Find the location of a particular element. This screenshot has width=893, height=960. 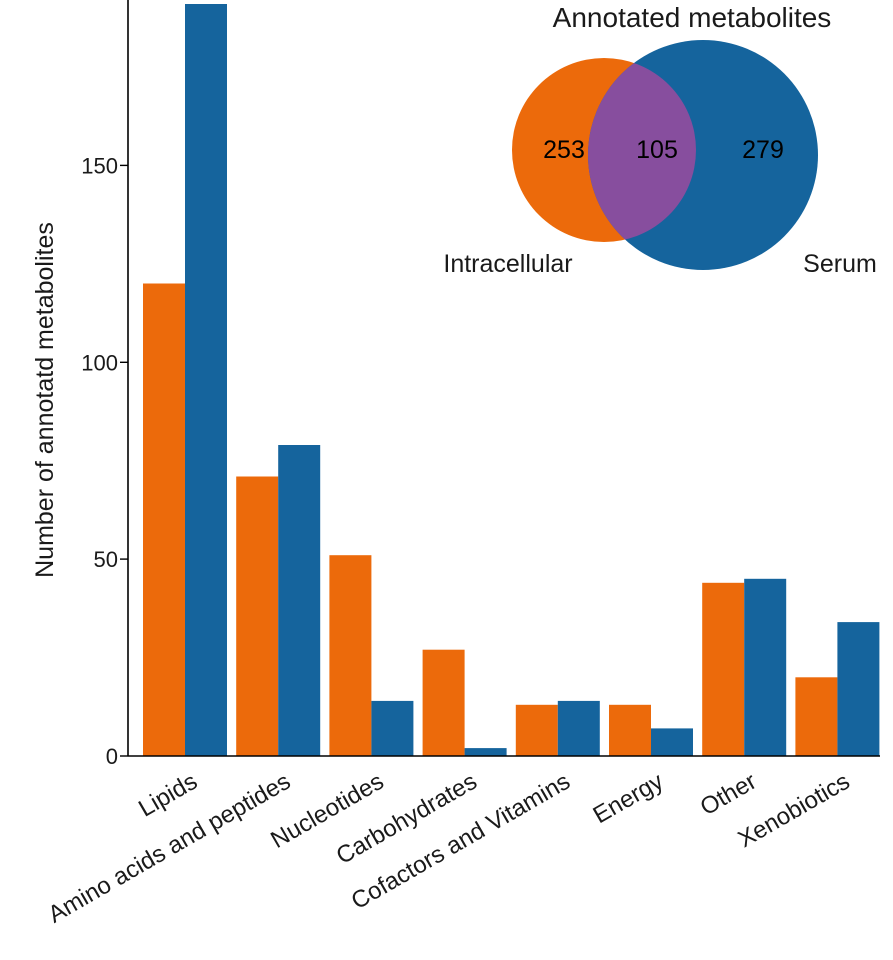

y-axis-ticks: 0 50 100 150 is located at coordinates (104, 461).